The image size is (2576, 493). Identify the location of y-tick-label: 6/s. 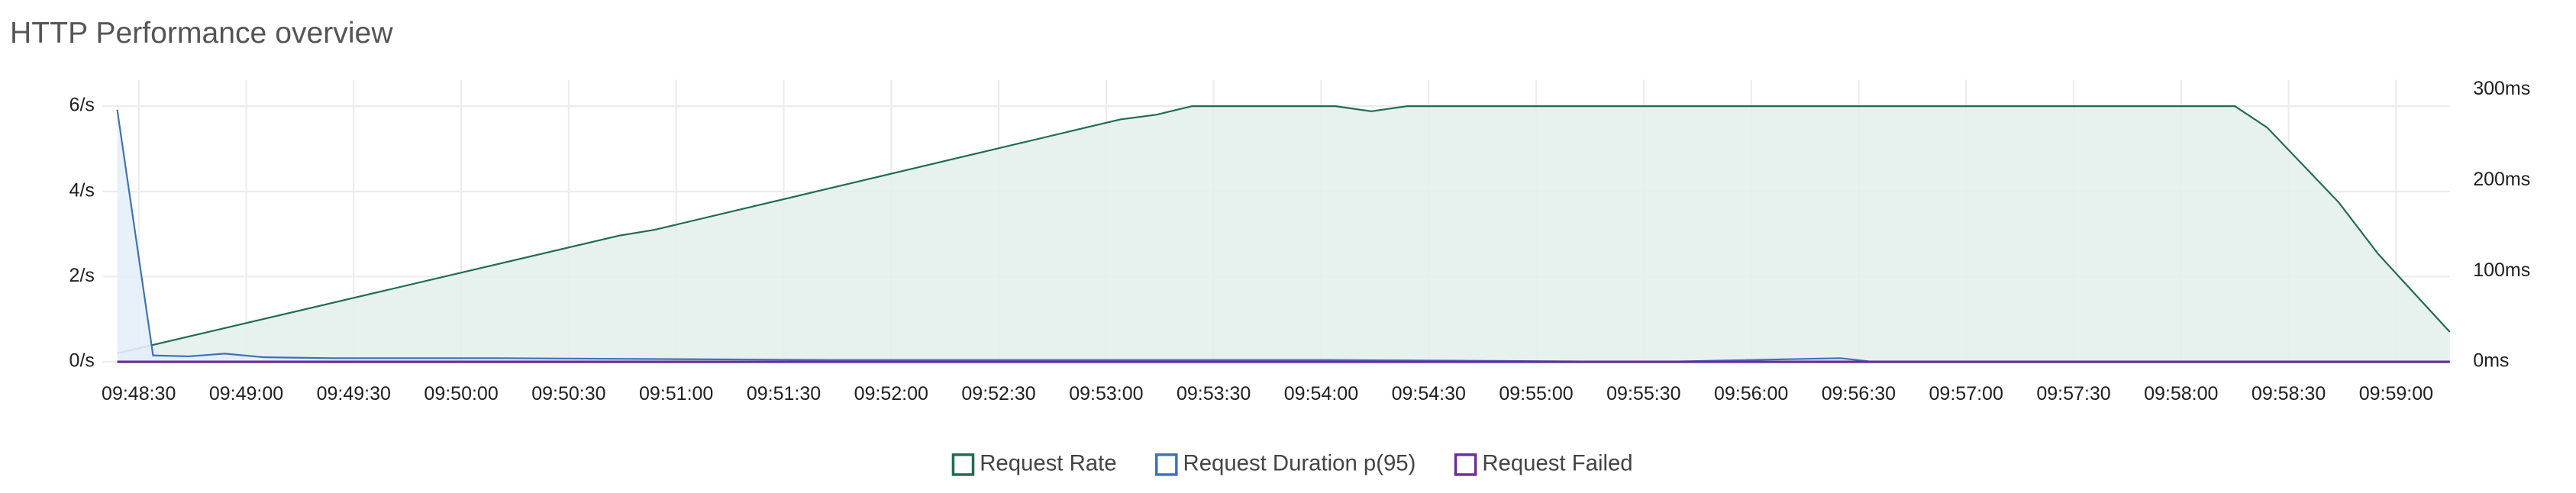
(82, 105).